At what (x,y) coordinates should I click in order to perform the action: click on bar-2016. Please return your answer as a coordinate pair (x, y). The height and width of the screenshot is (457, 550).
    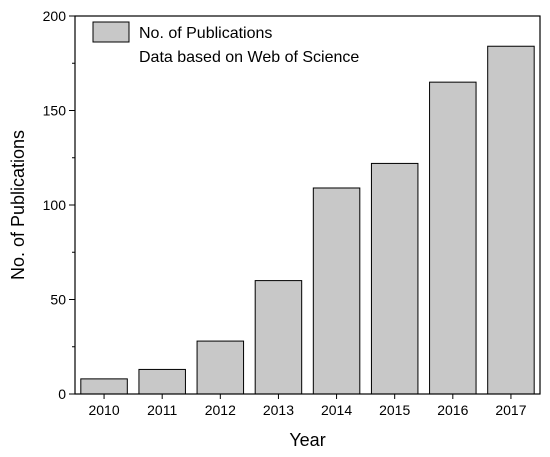
    Looking at the image, I should click on (453, 238).